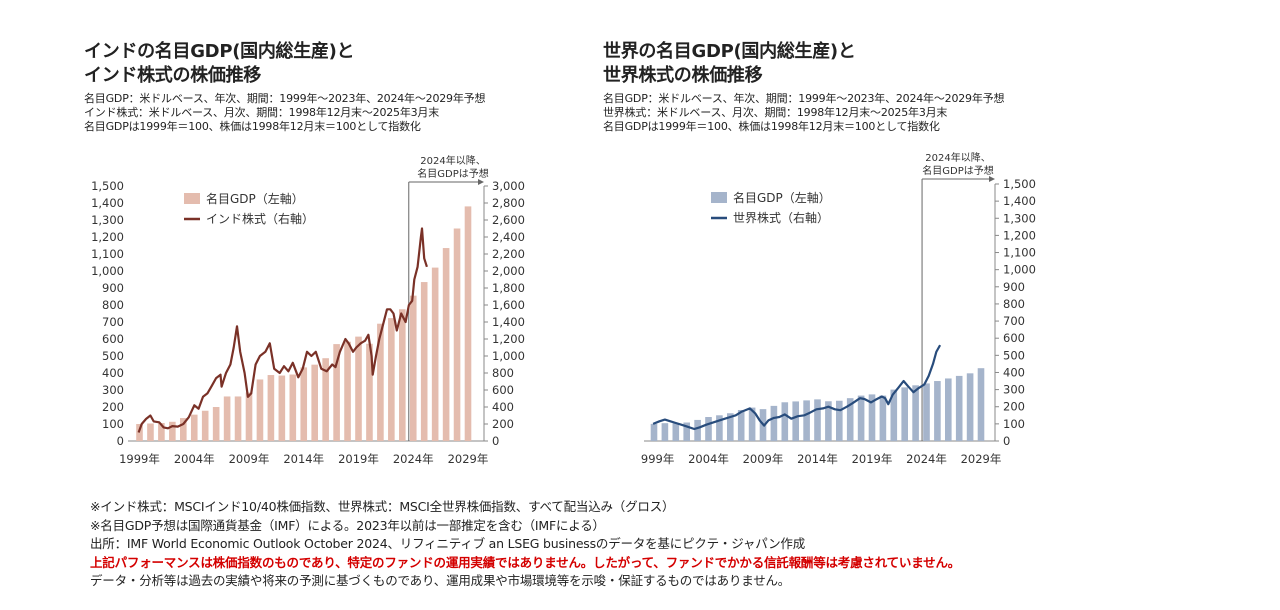  Describe the element at coordinates (113, 339) in the screenshot. I see `left-axis-tick-label: 600` at that location.